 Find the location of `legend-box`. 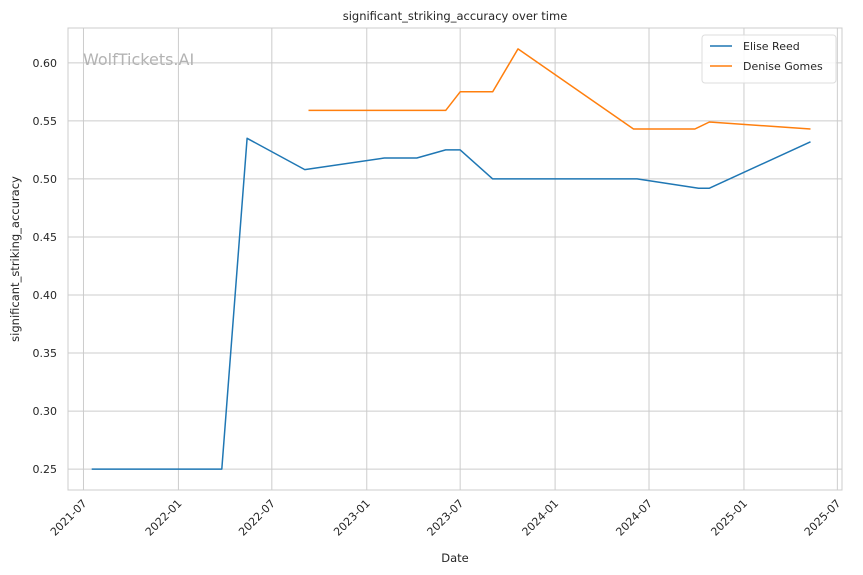

legend-box is located at coordinates (769, 59).